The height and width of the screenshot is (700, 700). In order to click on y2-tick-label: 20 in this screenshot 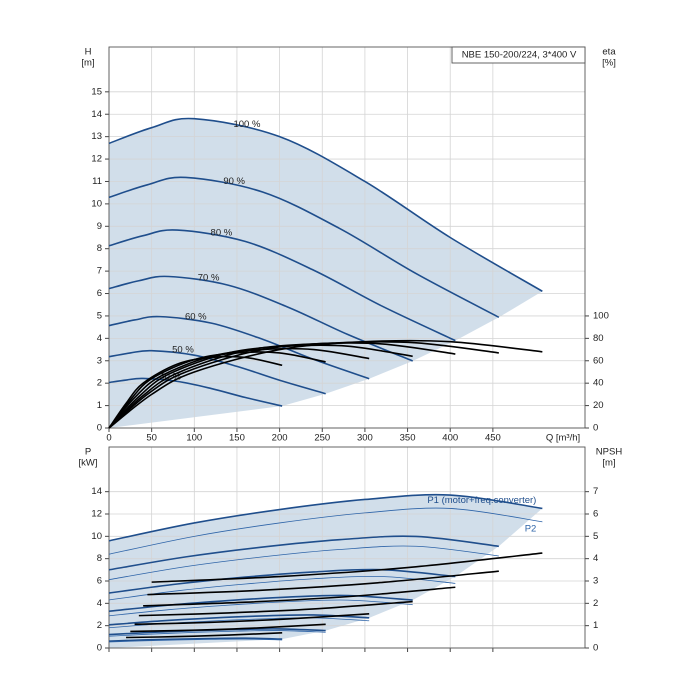, I will do `click(598, 405)`.